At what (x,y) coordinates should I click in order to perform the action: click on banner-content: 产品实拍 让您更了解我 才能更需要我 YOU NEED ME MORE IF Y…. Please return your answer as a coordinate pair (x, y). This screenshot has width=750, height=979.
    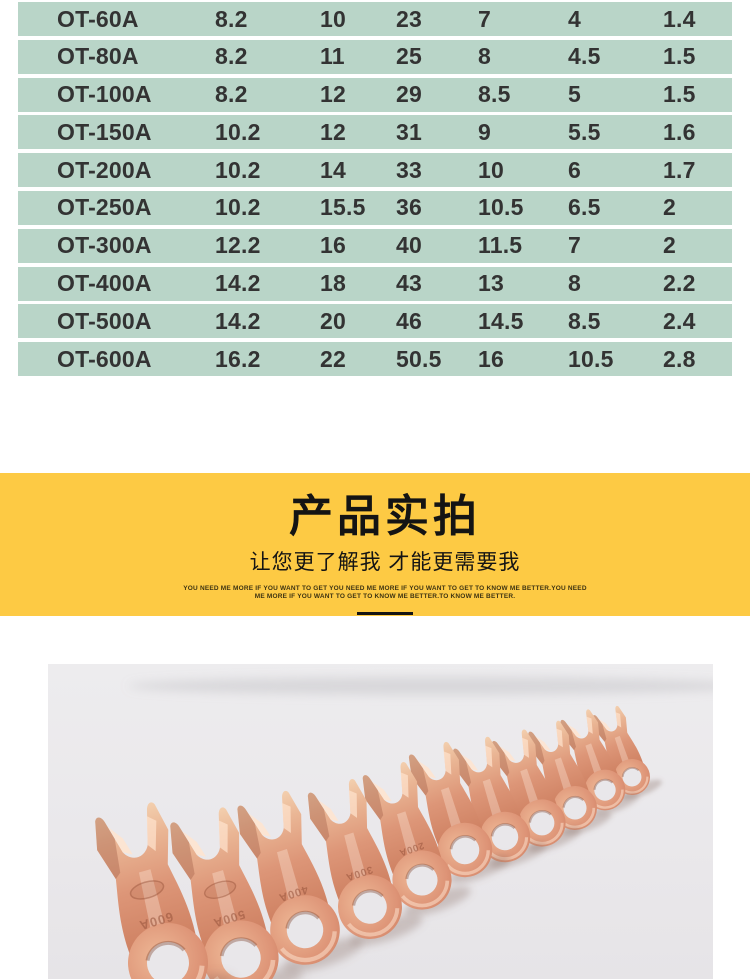
    Looking at the image, I should click on (380, 555).